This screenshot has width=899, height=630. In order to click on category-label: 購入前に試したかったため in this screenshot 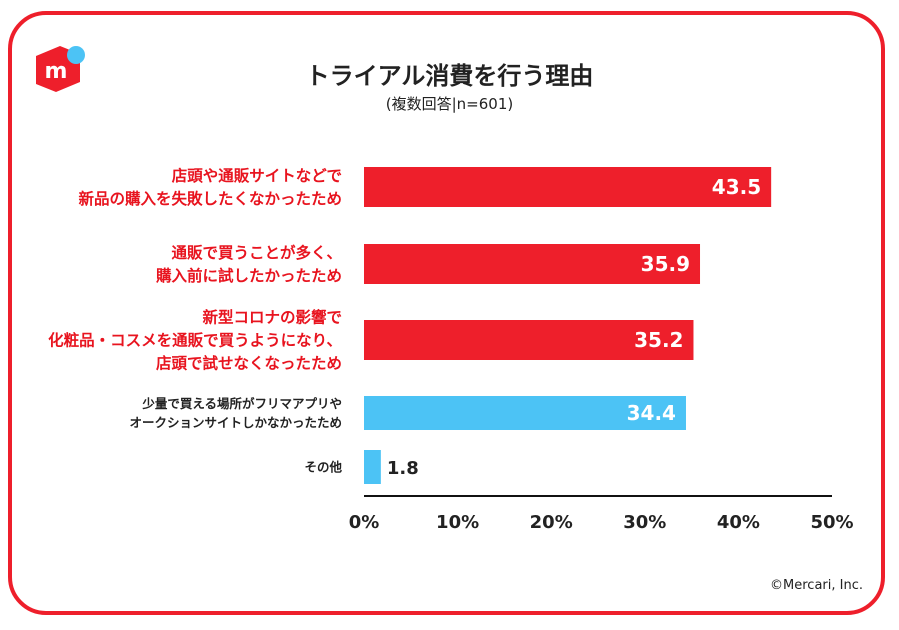, I will do `click(248, 275)`.